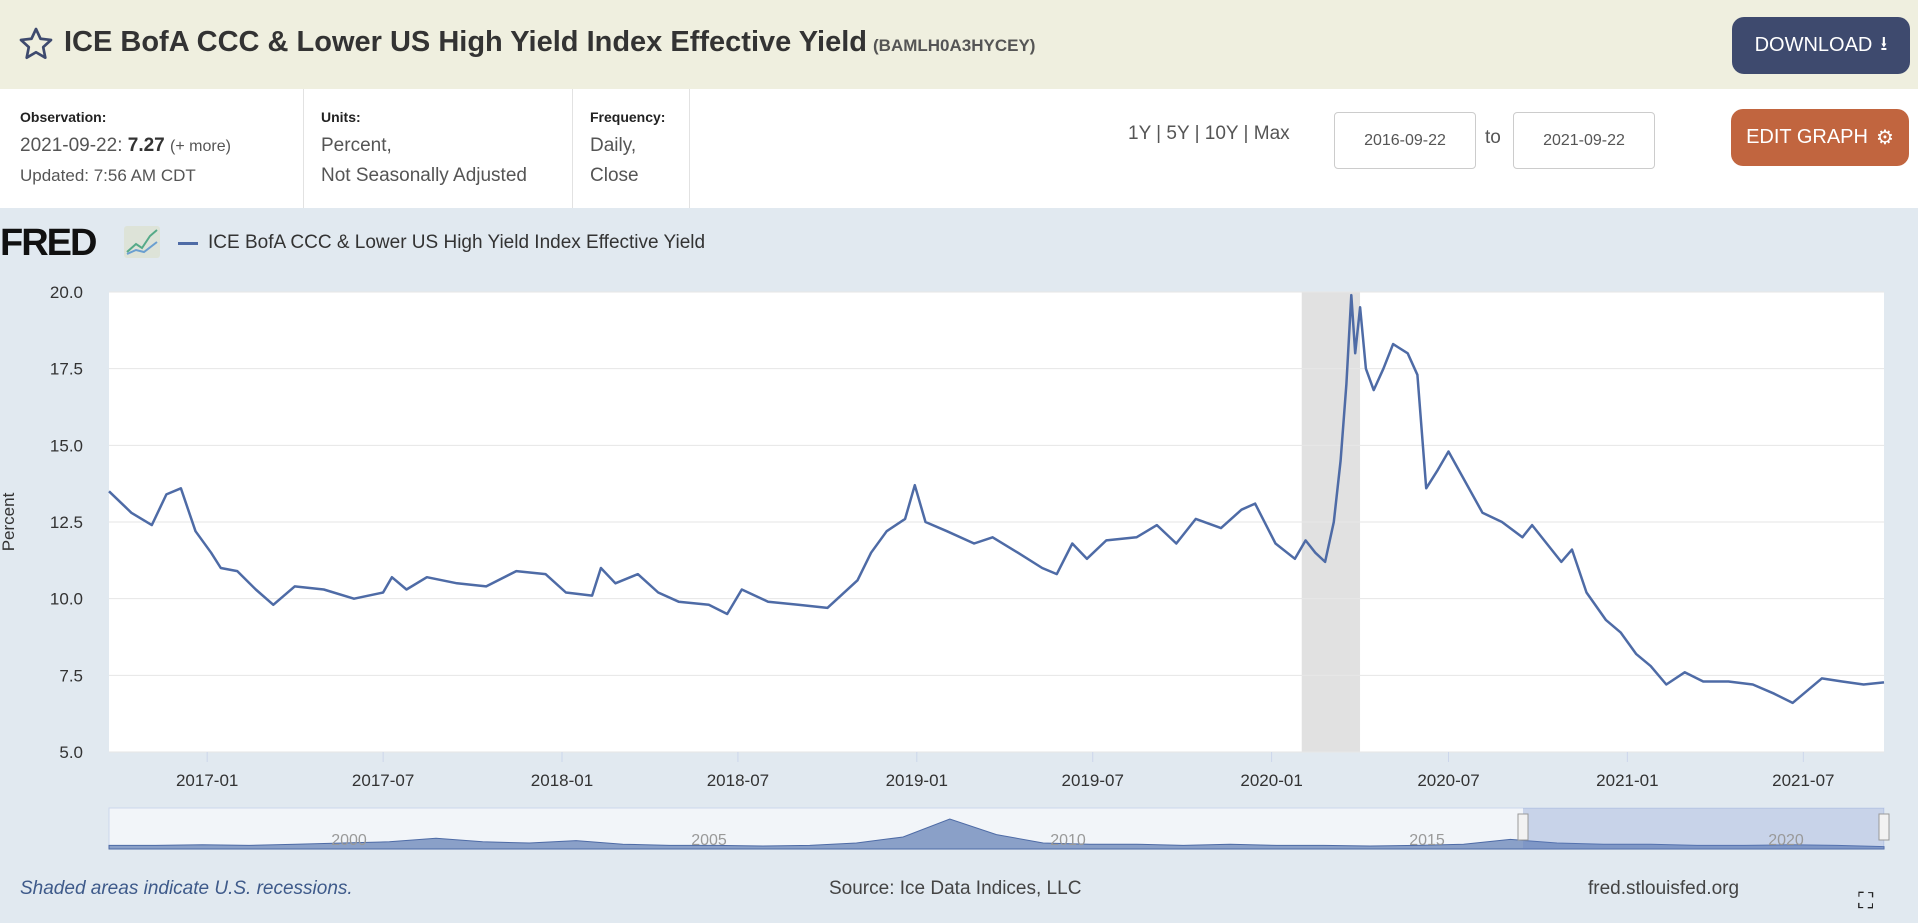 This screenshot has height=923, width=1918. What do you see at coordinates (955, 888) in the screenshot?
I see `source-note: Source: Ice Data Indices, LLC` at bounding box center [955, 888].